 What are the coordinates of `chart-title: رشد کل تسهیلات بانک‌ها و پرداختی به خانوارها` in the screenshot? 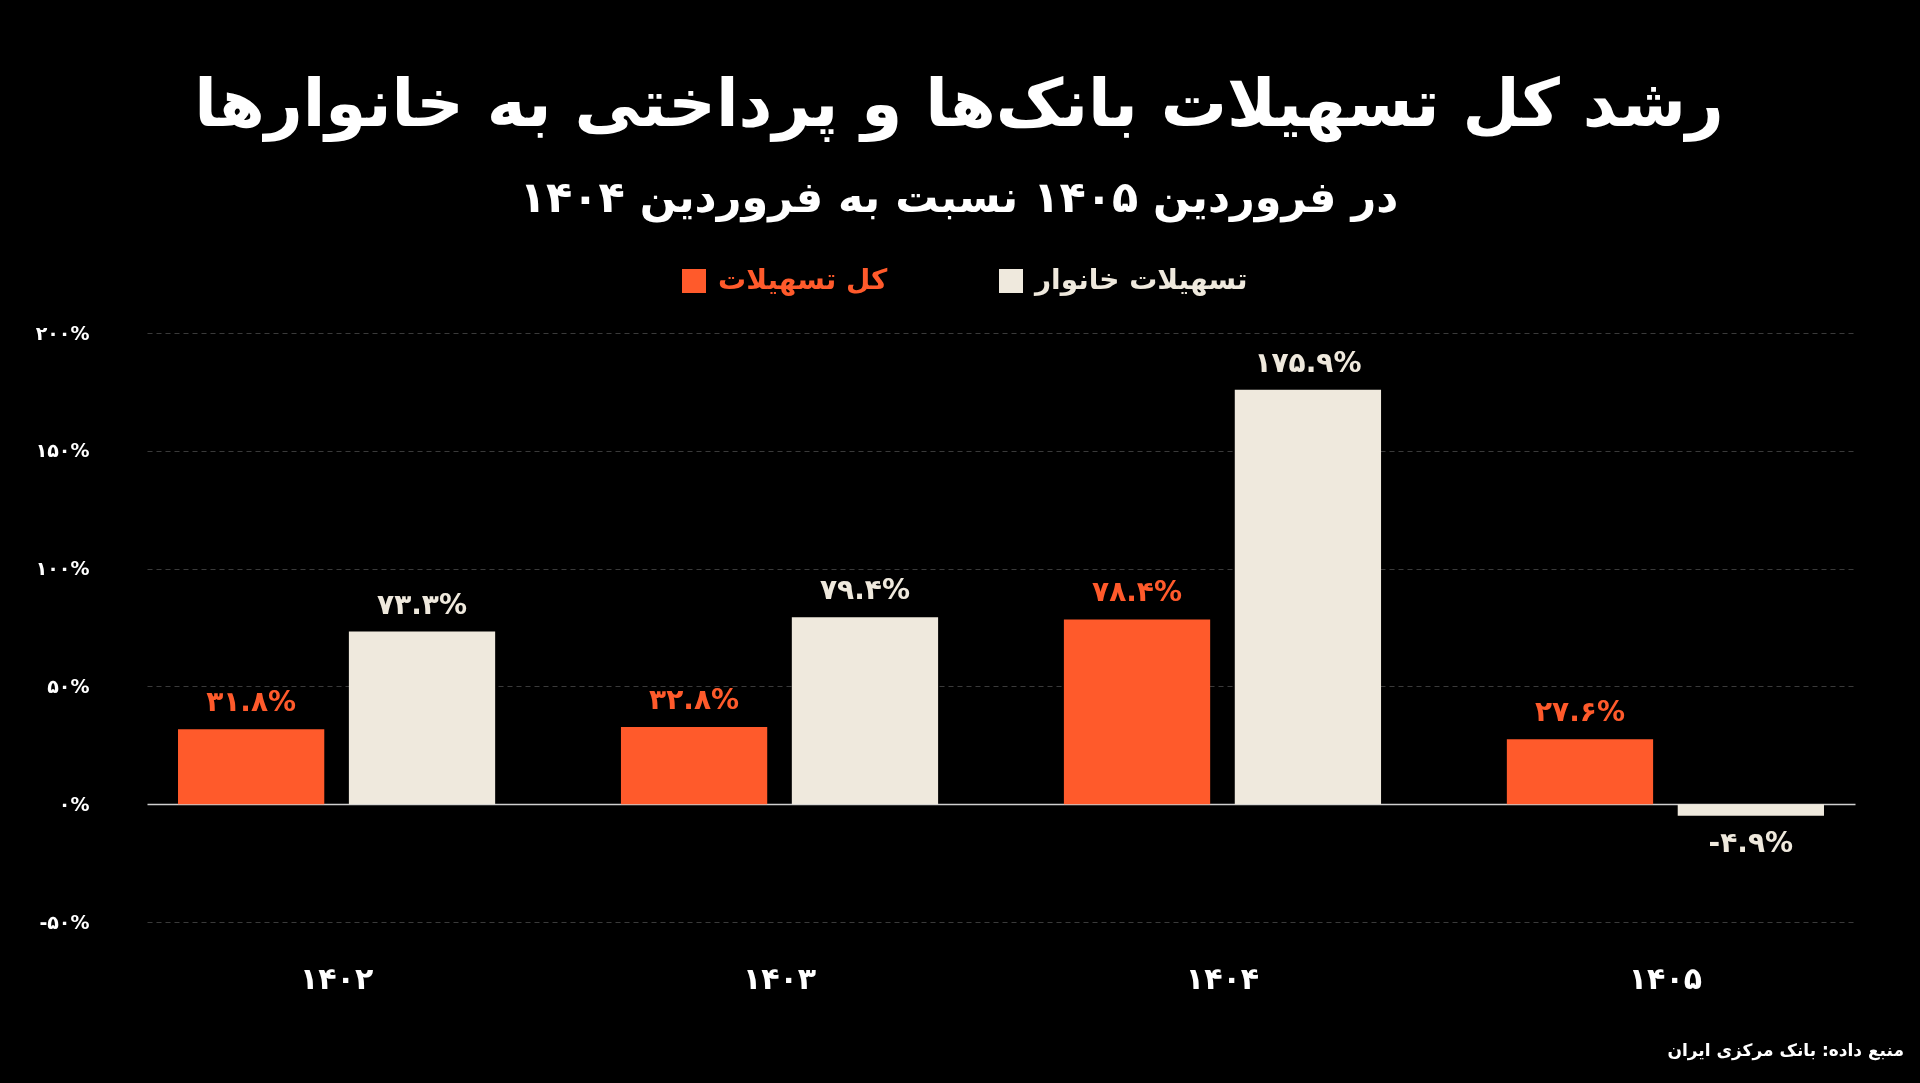 It's located at (959, 104).